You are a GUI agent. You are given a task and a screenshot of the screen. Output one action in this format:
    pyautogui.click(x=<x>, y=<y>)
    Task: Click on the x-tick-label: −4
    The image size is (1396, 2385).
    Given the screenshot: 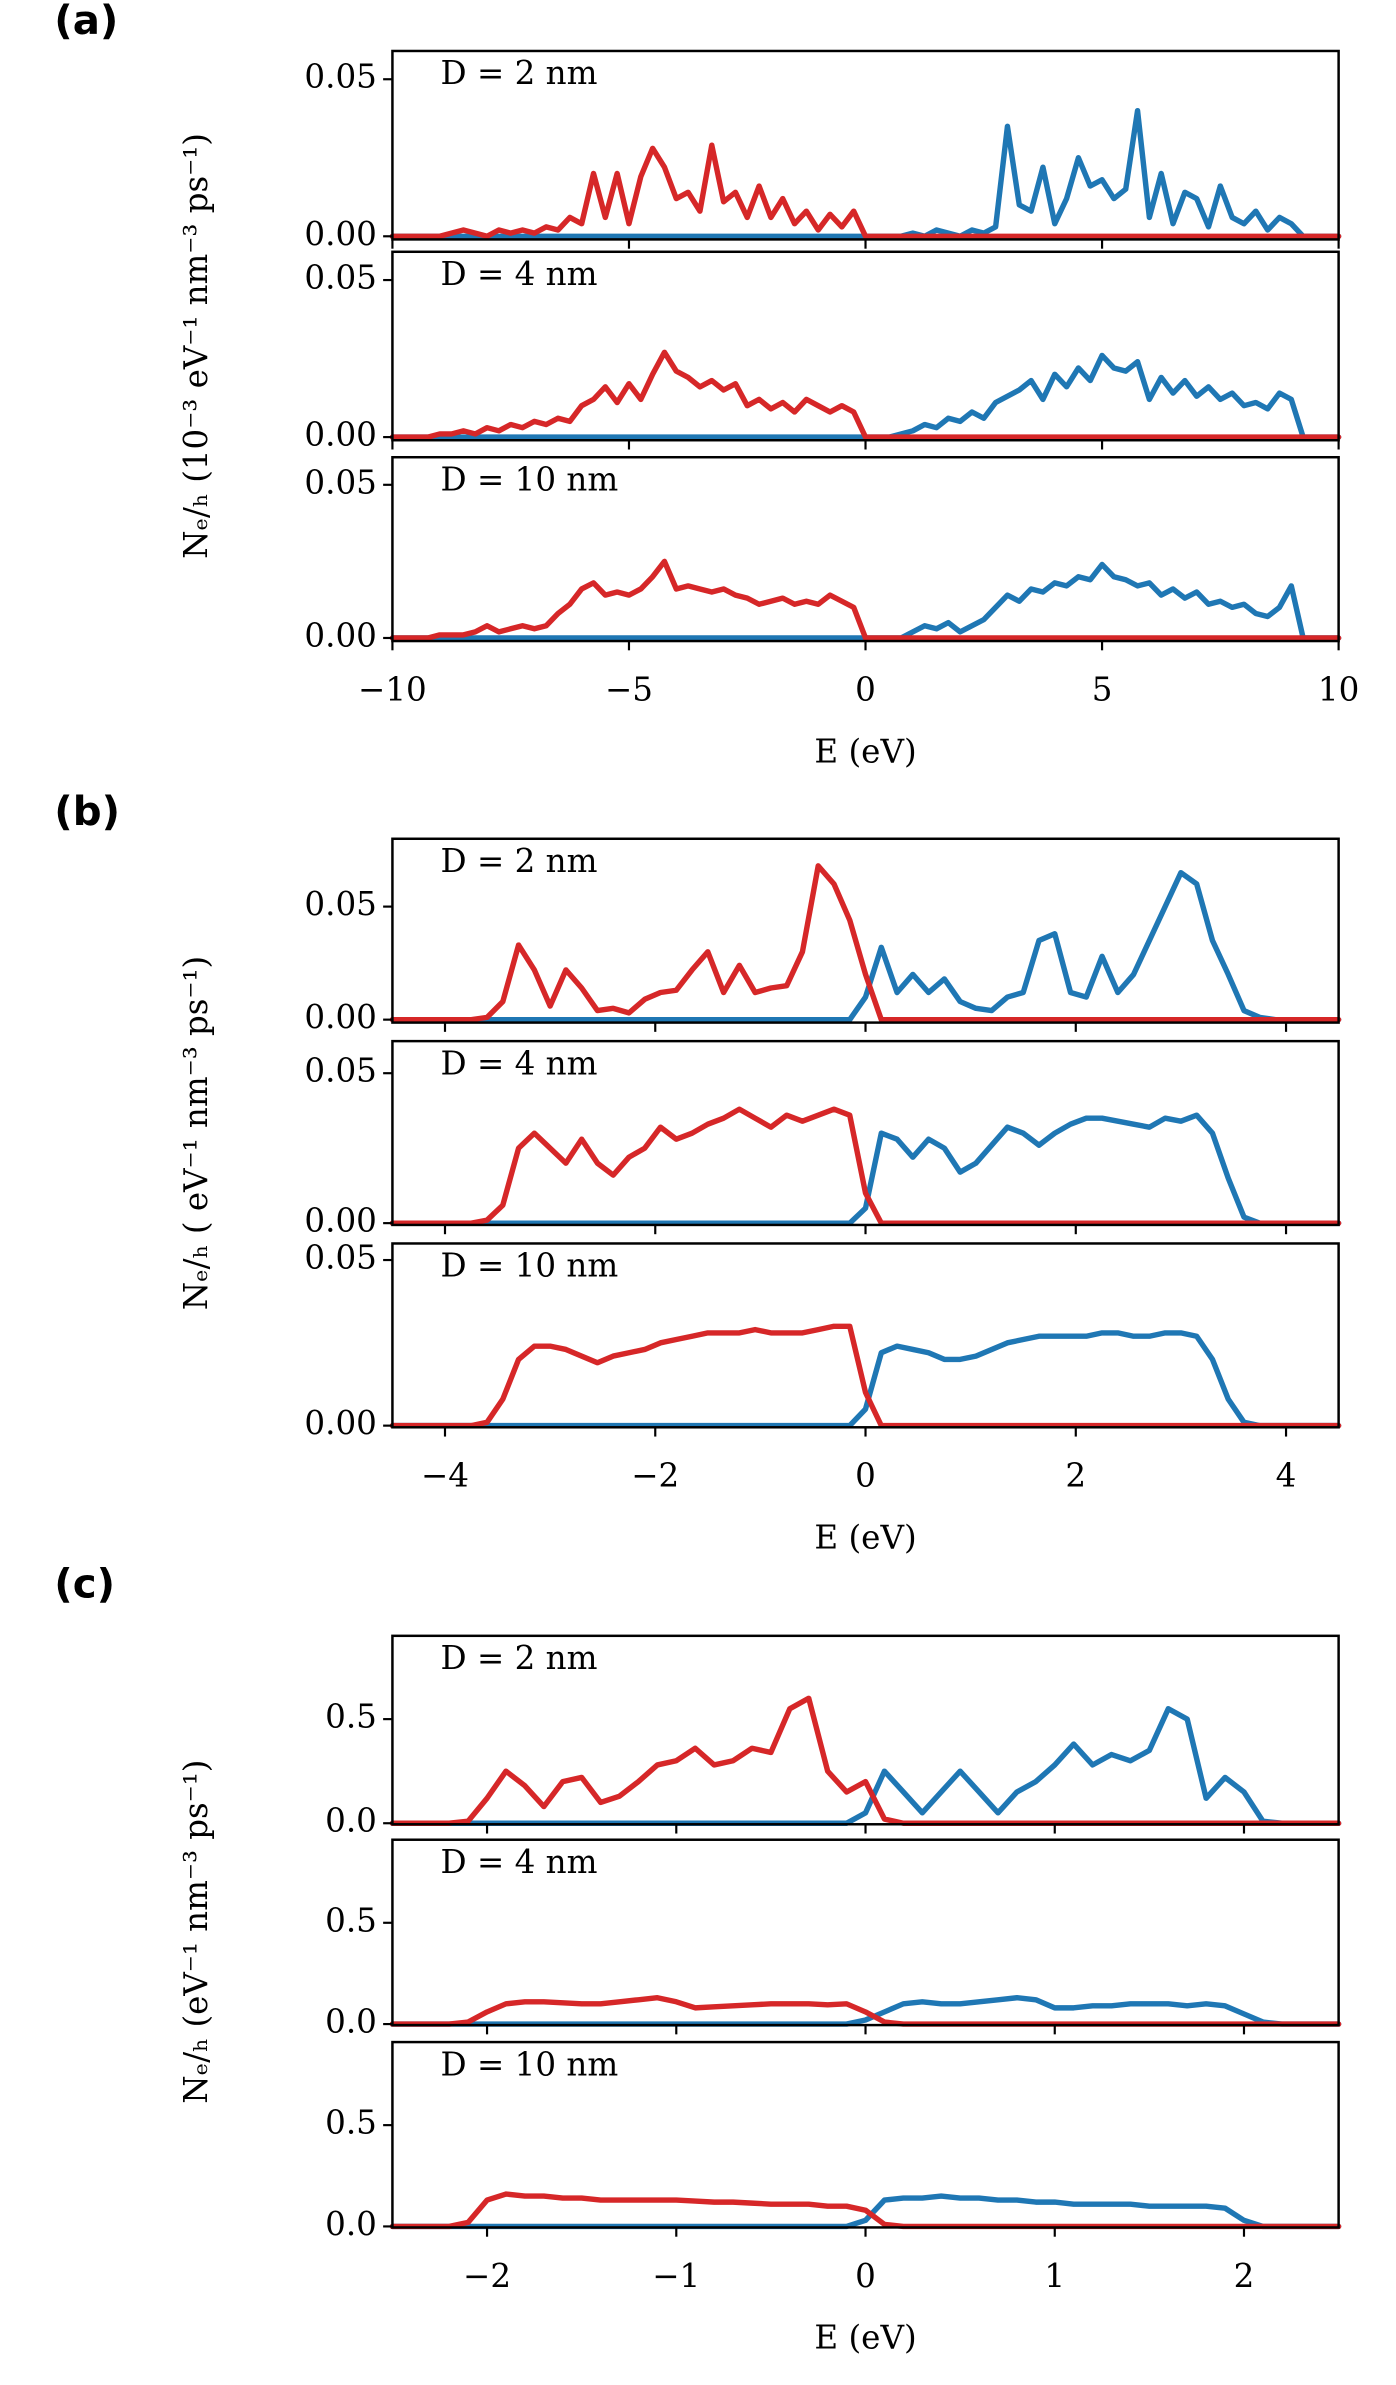 What is the action you would take?
    pyautogui.click(x=445, y=1476)
    